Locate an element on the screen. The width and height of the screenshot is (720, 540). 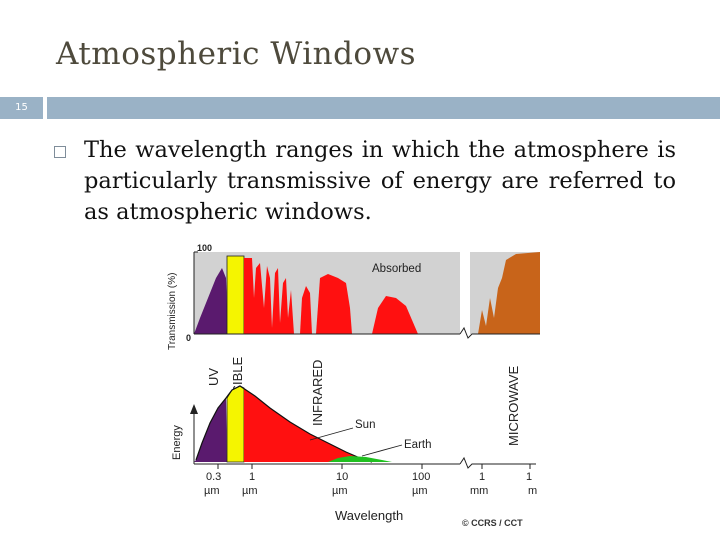
x-tick-value: 100 is located at coordinates (421, 477).